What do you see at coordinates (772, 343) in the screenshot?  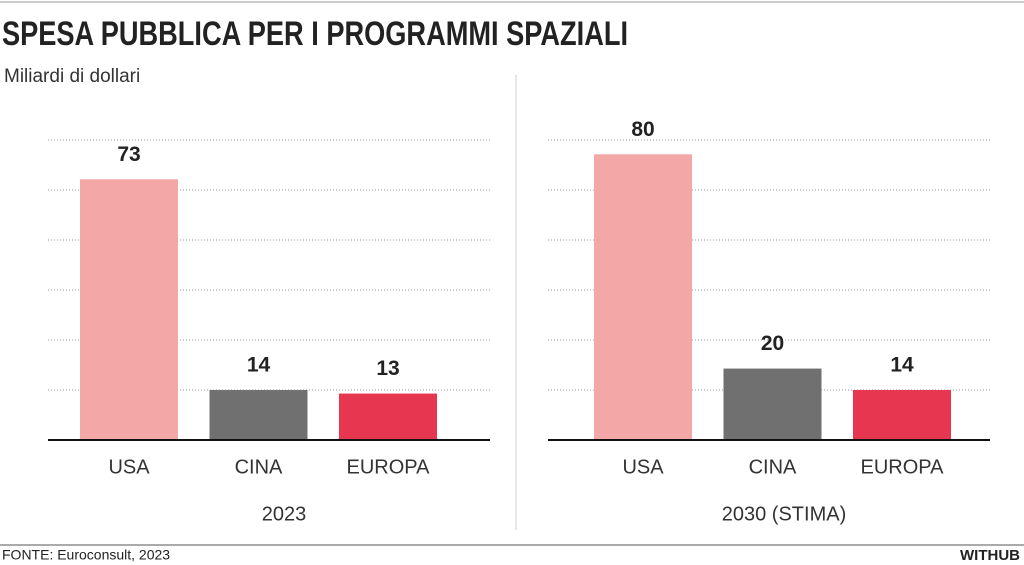 I see `value-label: 20` at bounding box center [772, 343].